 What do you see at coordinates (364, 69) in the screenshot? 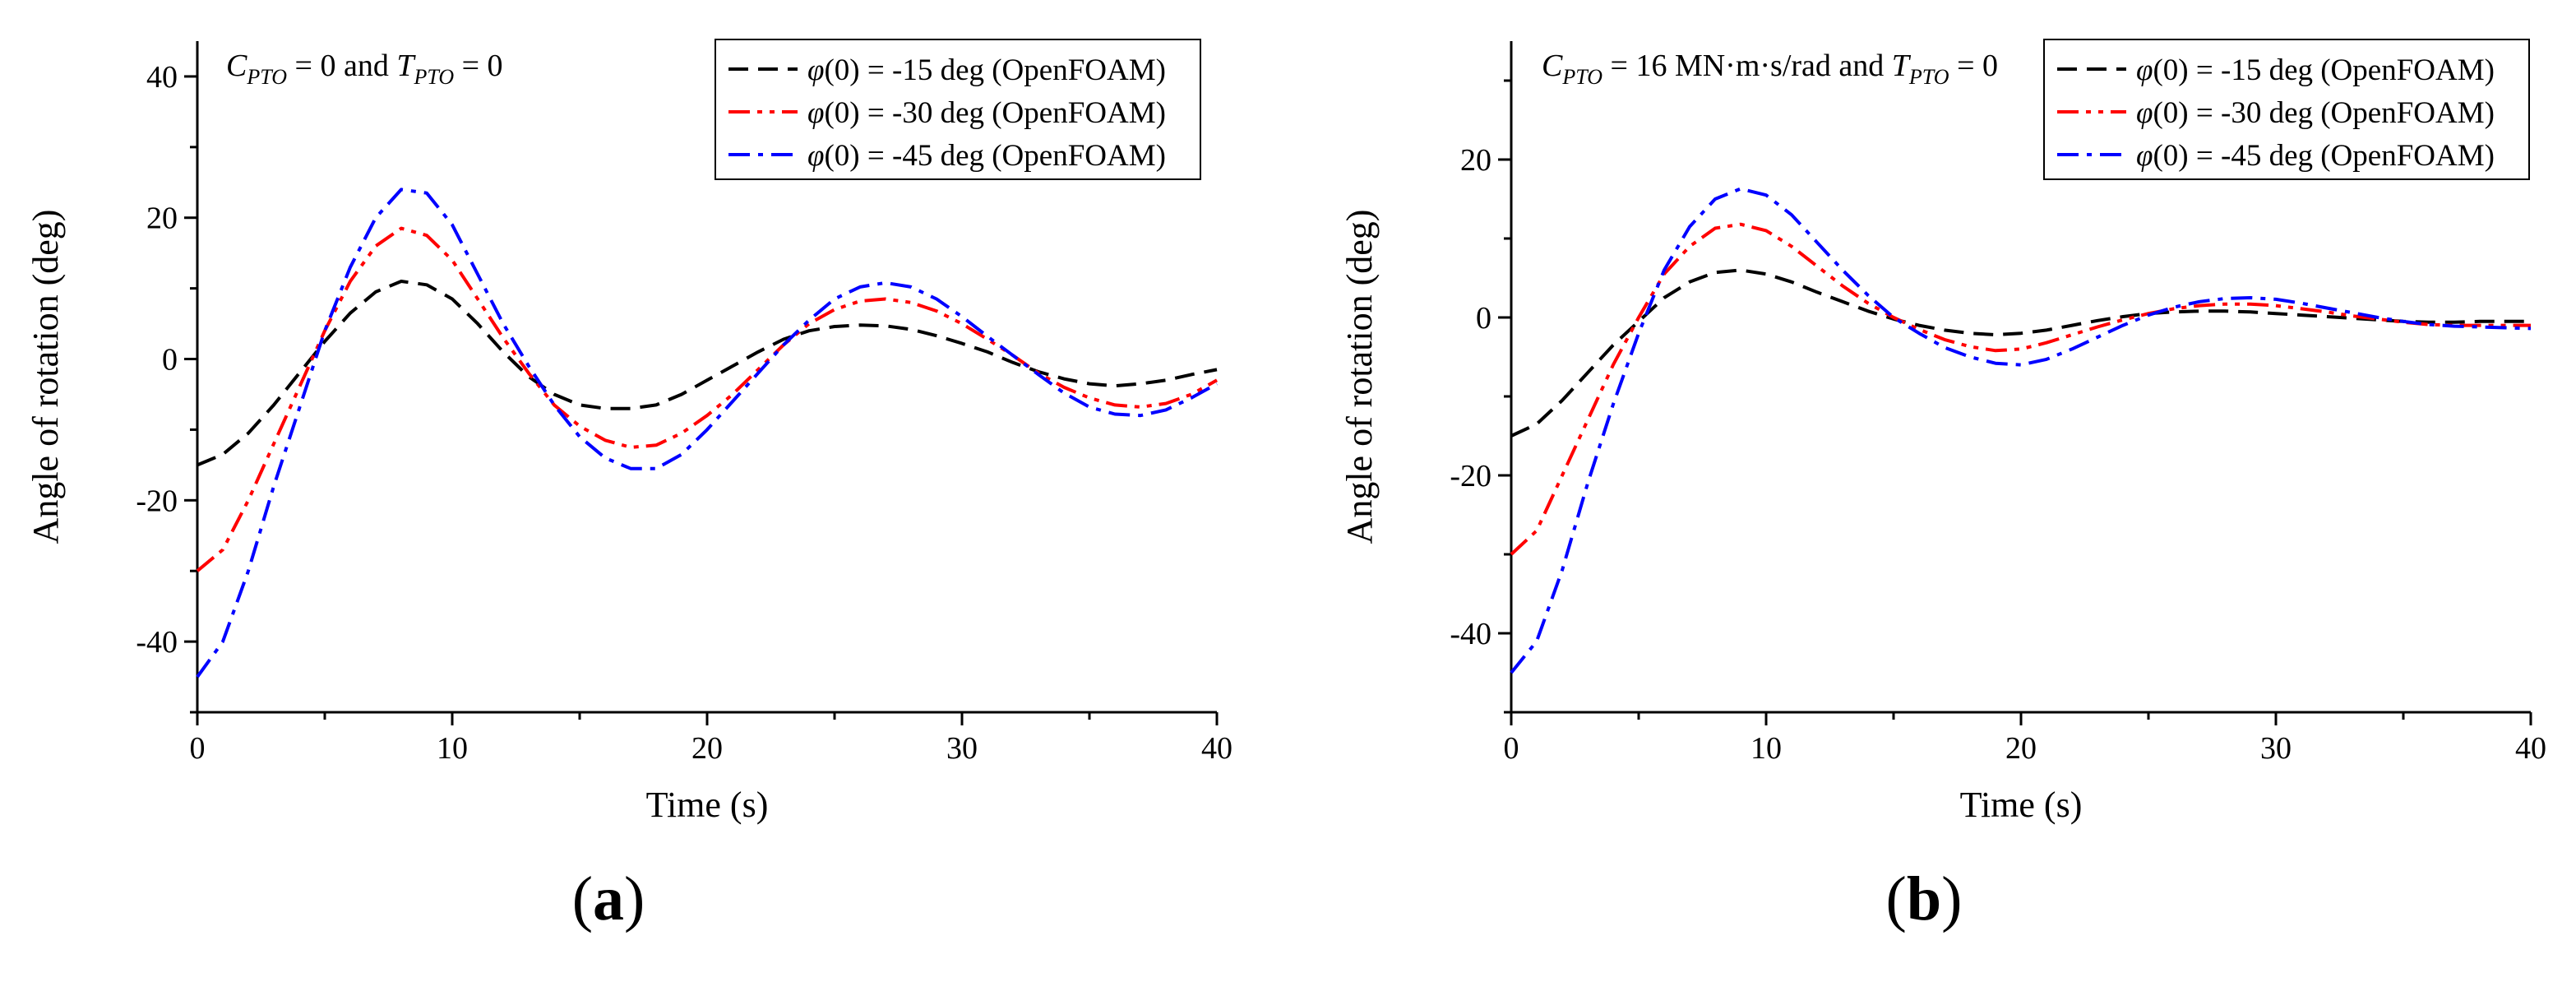
I see `condition-annotation: CPTO = 0 and TPTO = 0` at bounding box center [364, 69].